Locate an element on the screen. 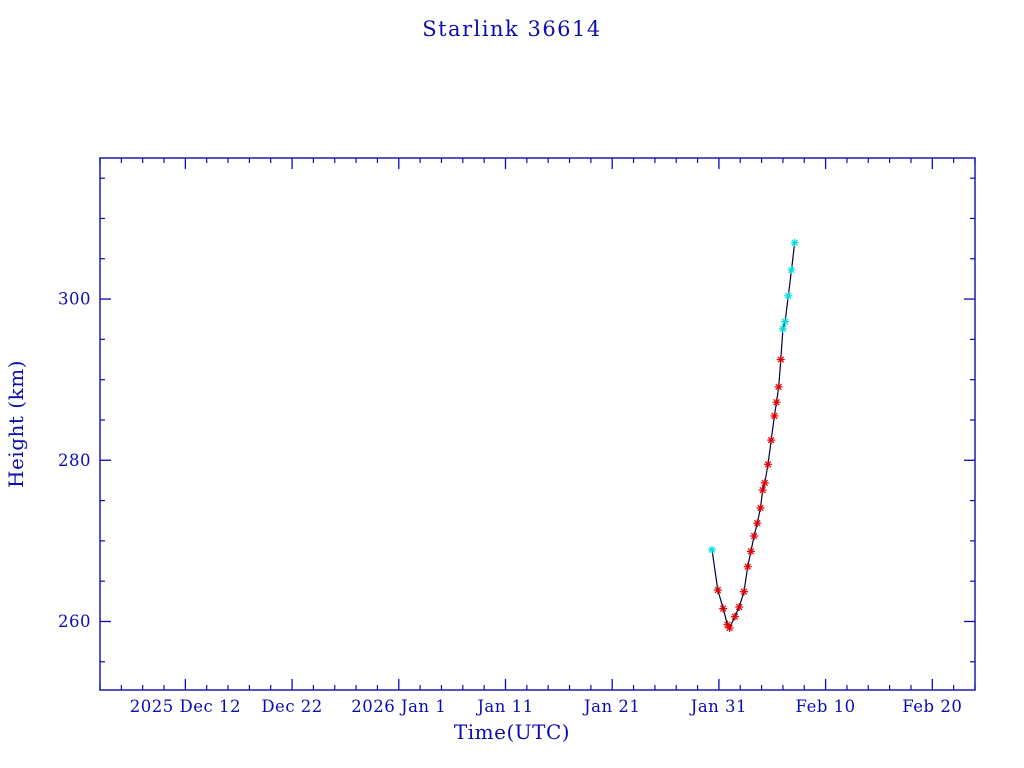 The width and height of the screenshot is (1024, 768). x-axis-label: Time(UTC) is located at coordinates (512, 732).